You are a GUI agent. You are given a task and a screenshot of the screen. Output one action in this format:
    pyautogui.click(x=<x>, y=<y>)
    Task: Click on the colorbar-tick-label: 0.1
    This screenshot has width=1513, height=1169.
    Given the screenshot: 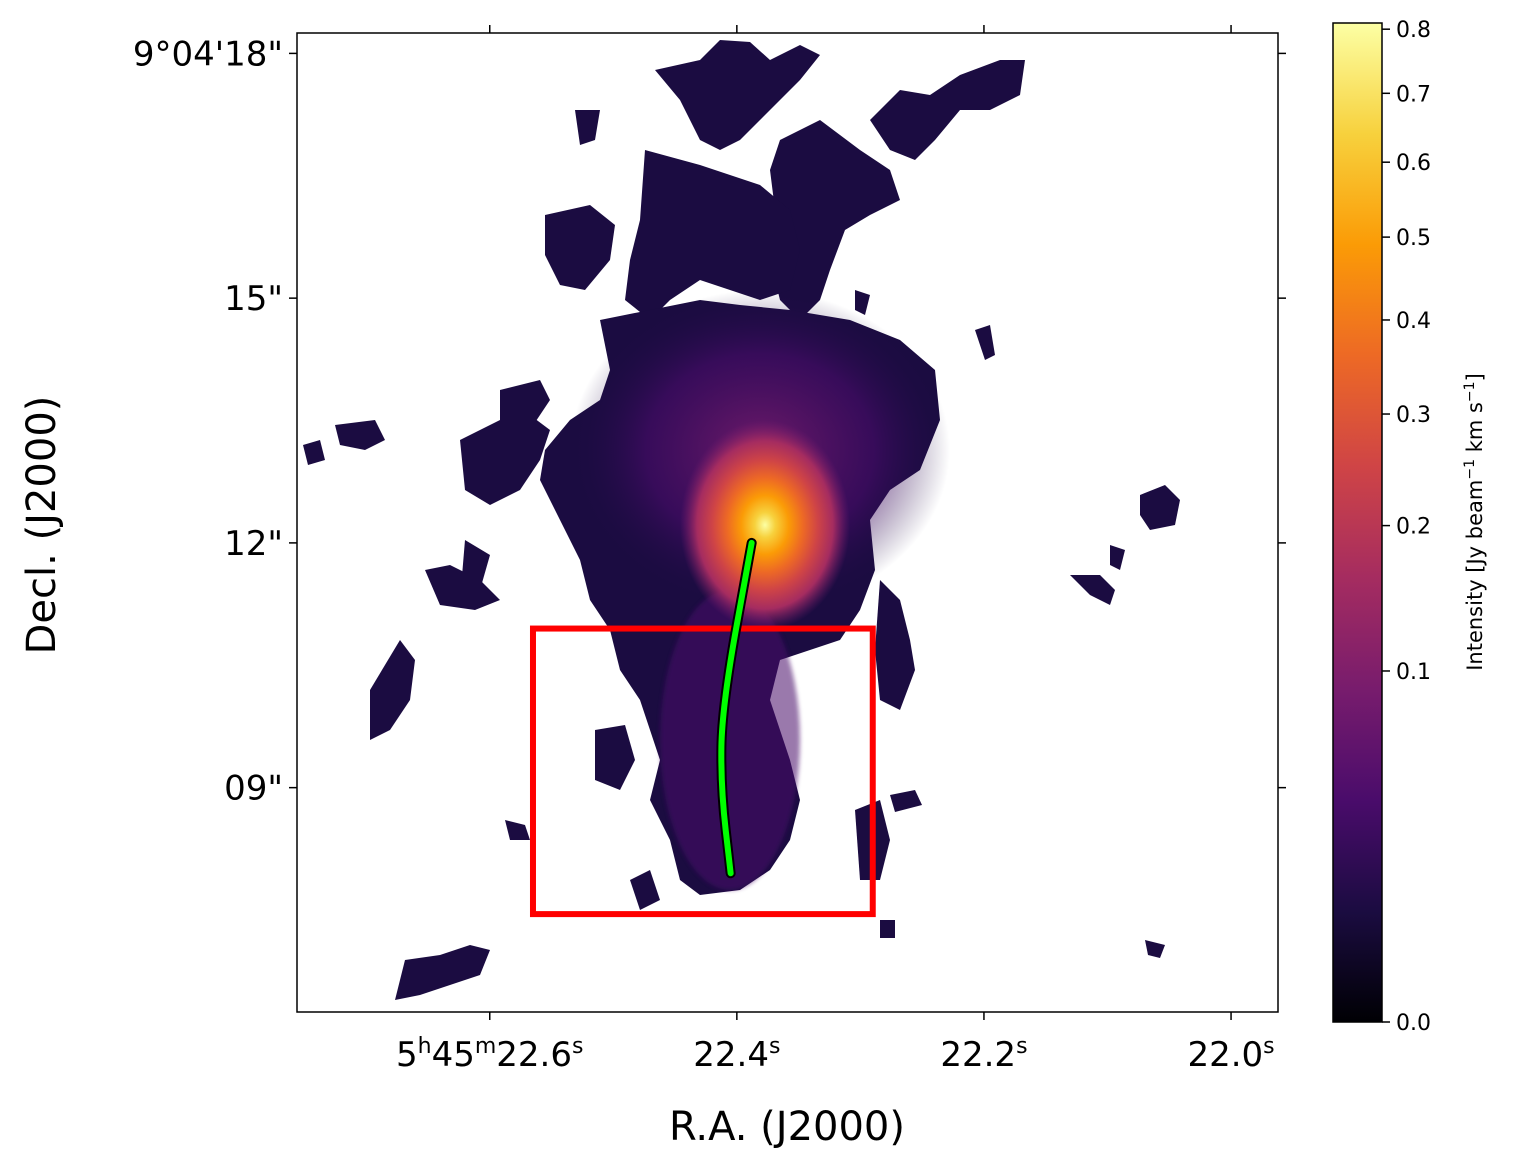 What is the action you would take?
    pyautogui.click(x=1413, y=672)
    